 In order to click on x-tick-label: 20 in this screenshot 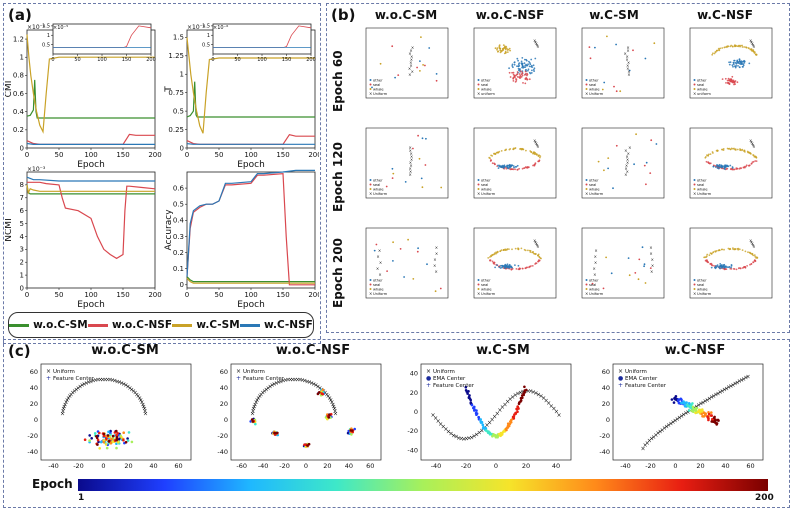, I will do `click(128, 466)`.